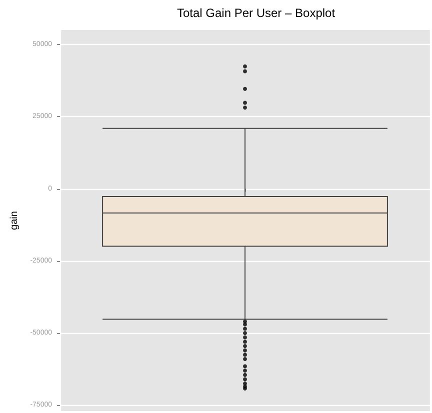 The height and width of the screenshot is (413, 432). I want to click on chart-title: Total Gain Per User – Boxplot, so click(256, 13).